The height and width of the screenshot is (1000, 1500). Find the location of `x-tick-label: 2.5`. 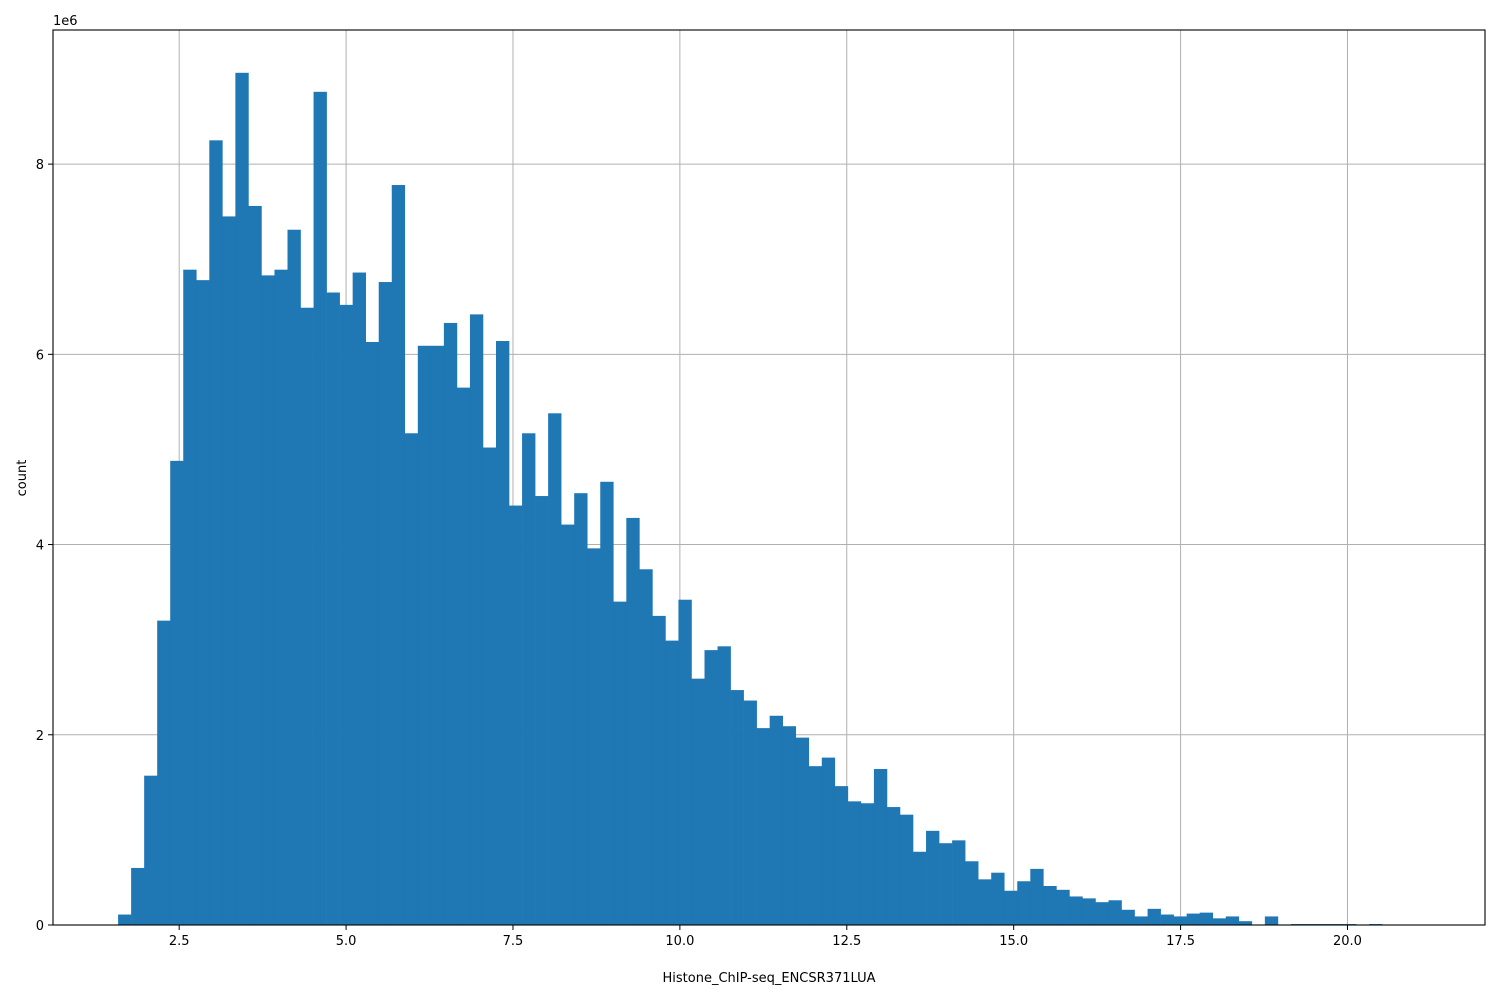

x-tick-label: 2.5 is located at coordinates (179, 941).